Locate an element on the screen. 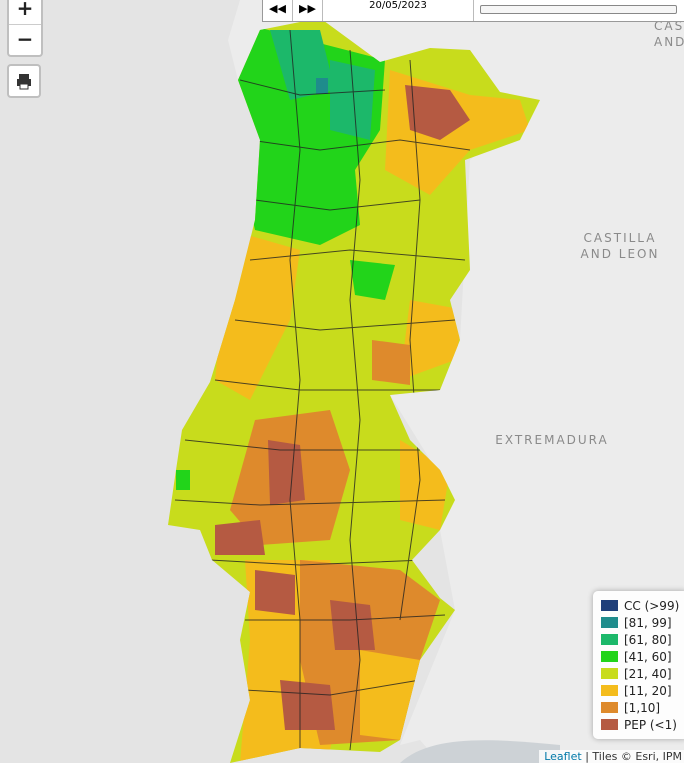  print-icon is located at coordinates (24, 82).